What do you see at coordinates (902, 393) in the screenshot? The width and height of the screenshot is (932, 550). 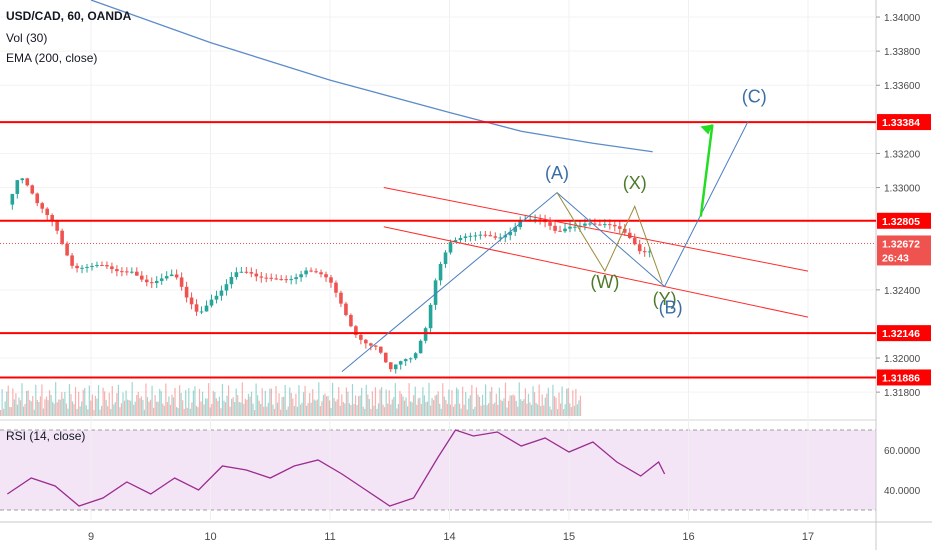 I see `price-tick-label: 1.31800` at bounding box center [902, 393].